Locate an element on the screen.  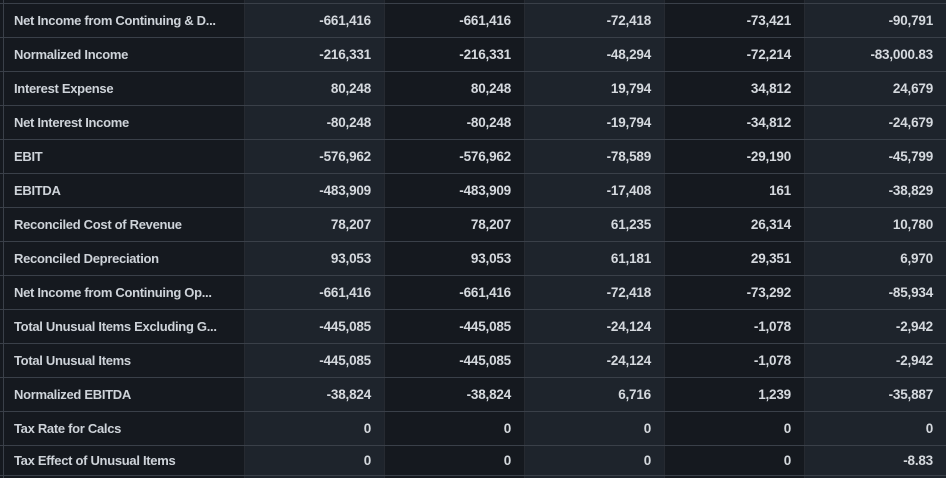
cell-value: -17,408 is located at coordinates (595, 190).